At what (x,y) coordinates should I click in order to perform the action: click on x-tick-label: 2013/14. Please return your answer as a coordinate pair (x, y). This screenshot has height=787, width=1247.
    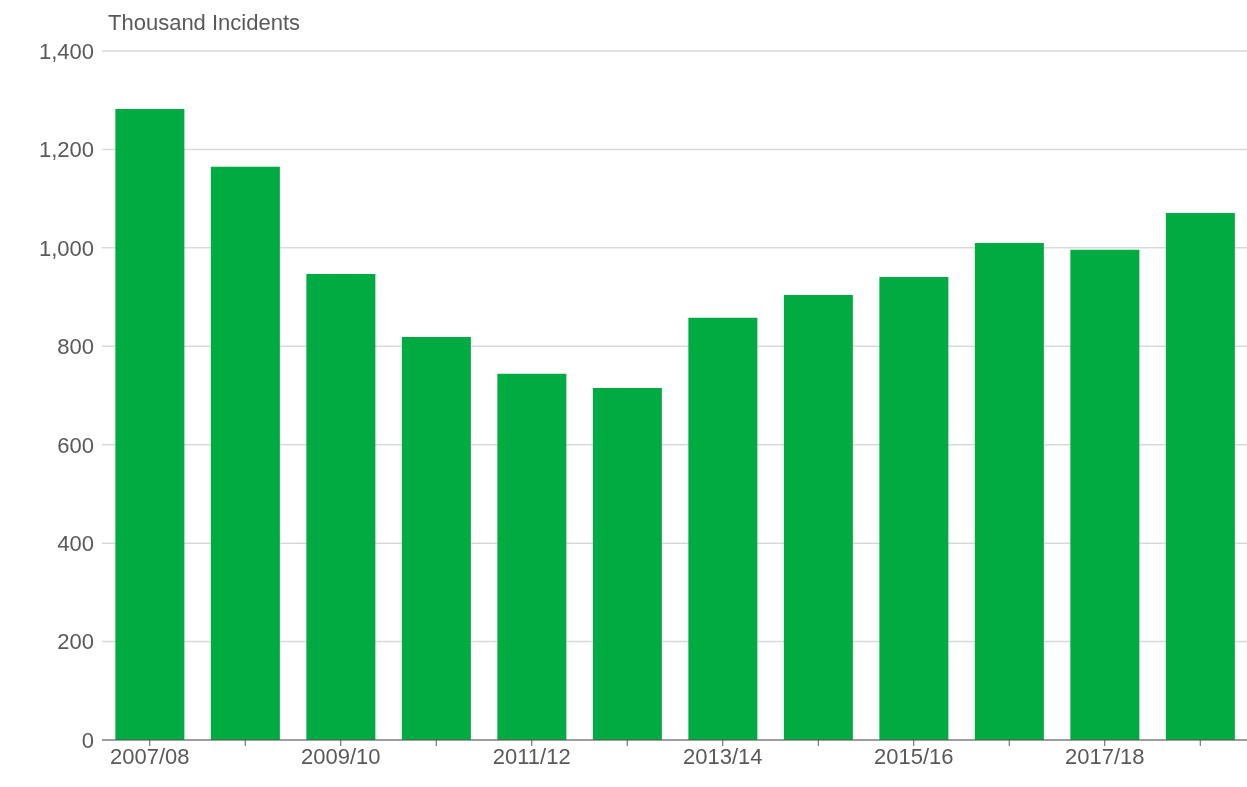
    Looking at the image, I should click on (722, 756).